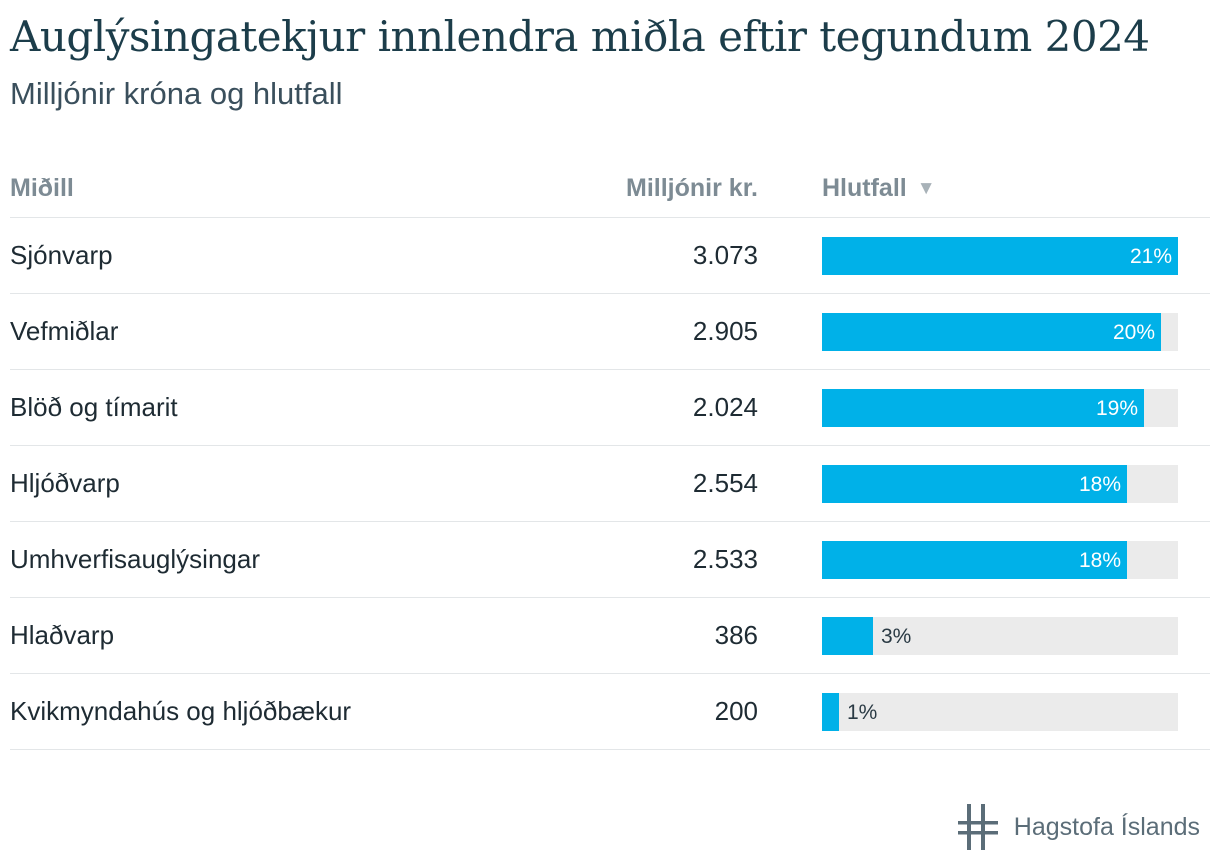  What do you see at coordinates (1150, 256) in the screenshot?
I see `share-label: 21%` at bounding box center [1150, 256].